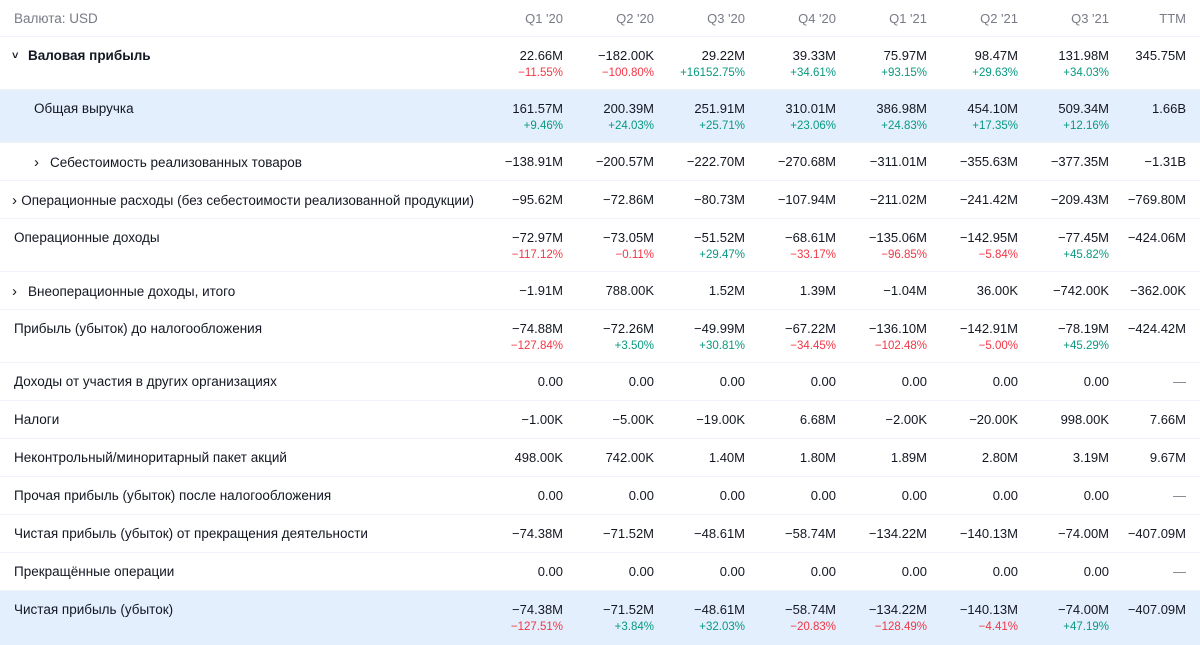 This screenshot has height=645, width=1200. What do you see at coordinates (792, 613) in the screenshot?
I see `value-cell: −58.74M −20.83%` at bounding box center [792, 613].